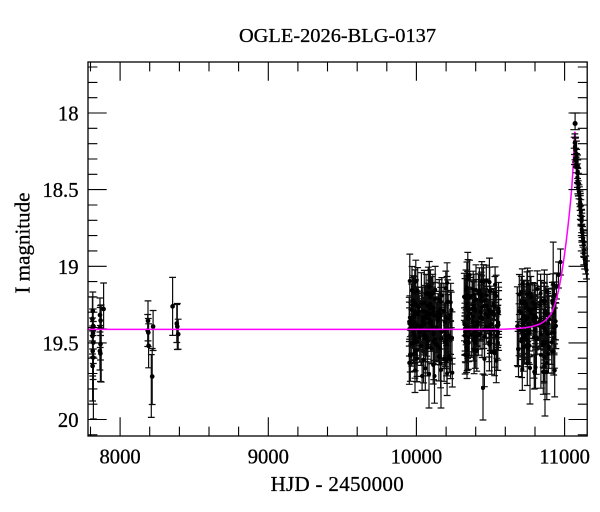 This screenshot has width=600, height=512. Describe the element at coordinates (23, 243) in the screenshot. I see `svg-text: I magnitude` at that location.